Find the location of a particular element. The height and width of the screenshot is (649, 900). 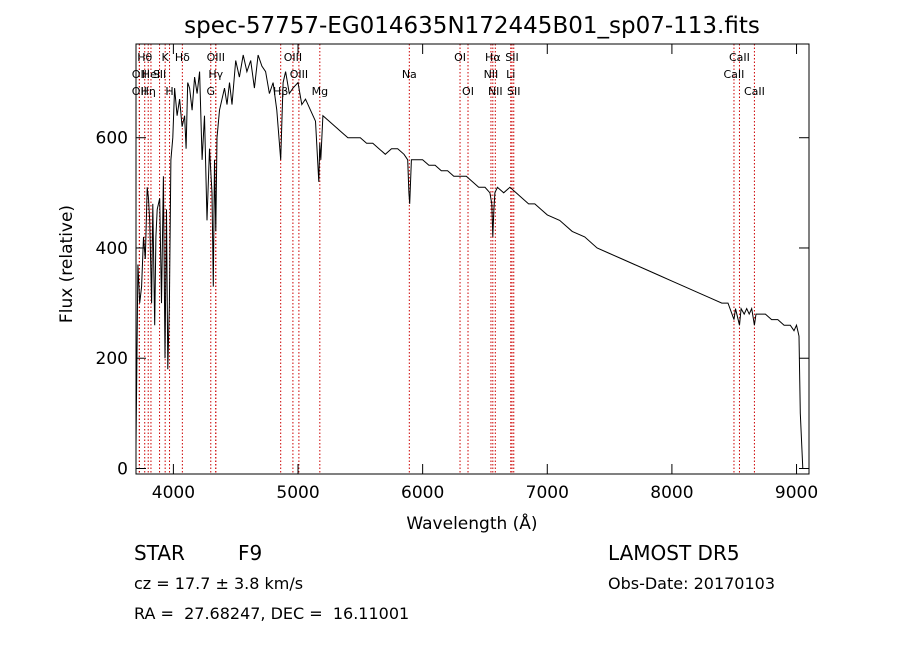

line-label: H is located at coordinates (169, 91).